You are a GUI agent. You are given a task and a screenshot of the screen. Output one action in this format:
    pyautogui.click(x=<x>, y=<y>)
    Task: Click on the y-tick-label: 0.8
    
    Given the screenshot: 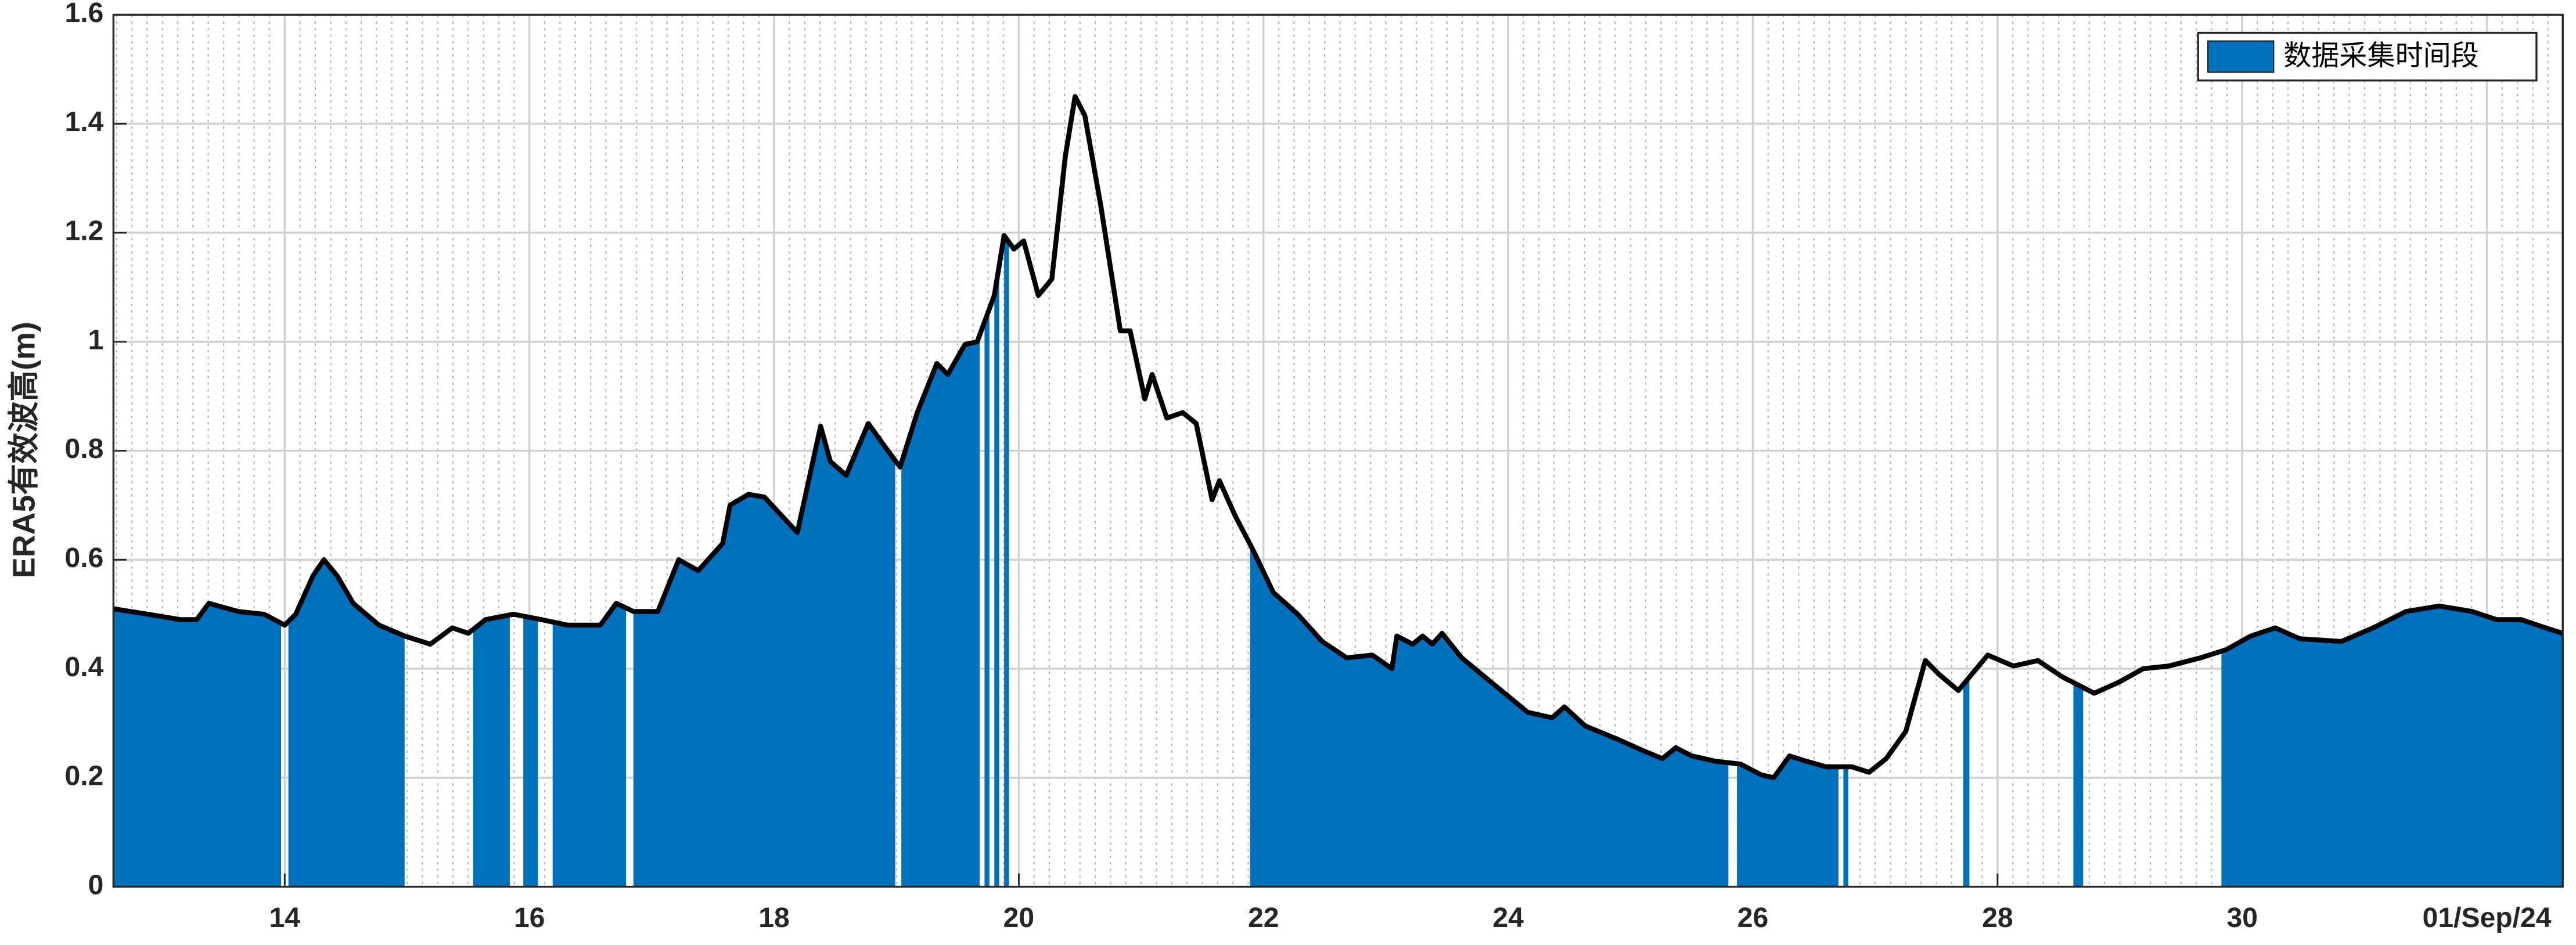 What is the action you would take?
    pyautogui.click(x=84, y=448)
    